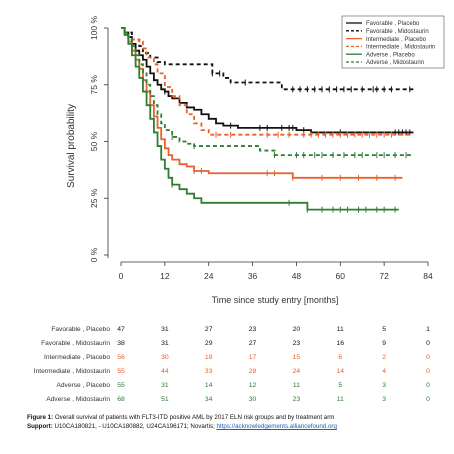  Describe the element at coordinates (341, 276) in the screenshot. I see `x-tick-label: 60` at that location.